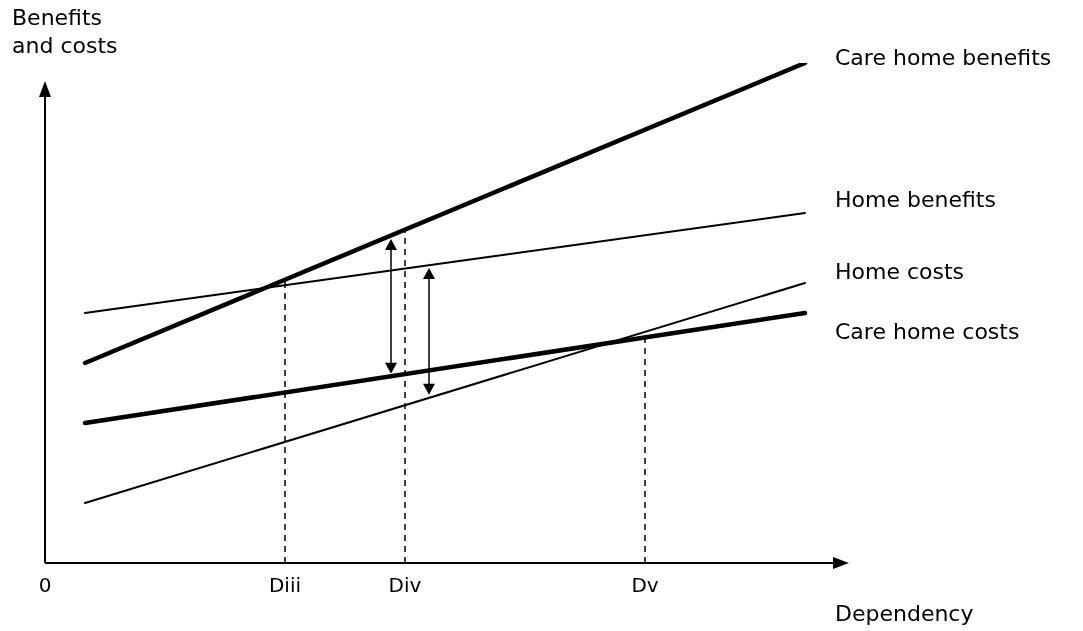 The width and height of the screenshot is (1083, 631). I want to click on x-tick-label: Div, so click(405, 585).